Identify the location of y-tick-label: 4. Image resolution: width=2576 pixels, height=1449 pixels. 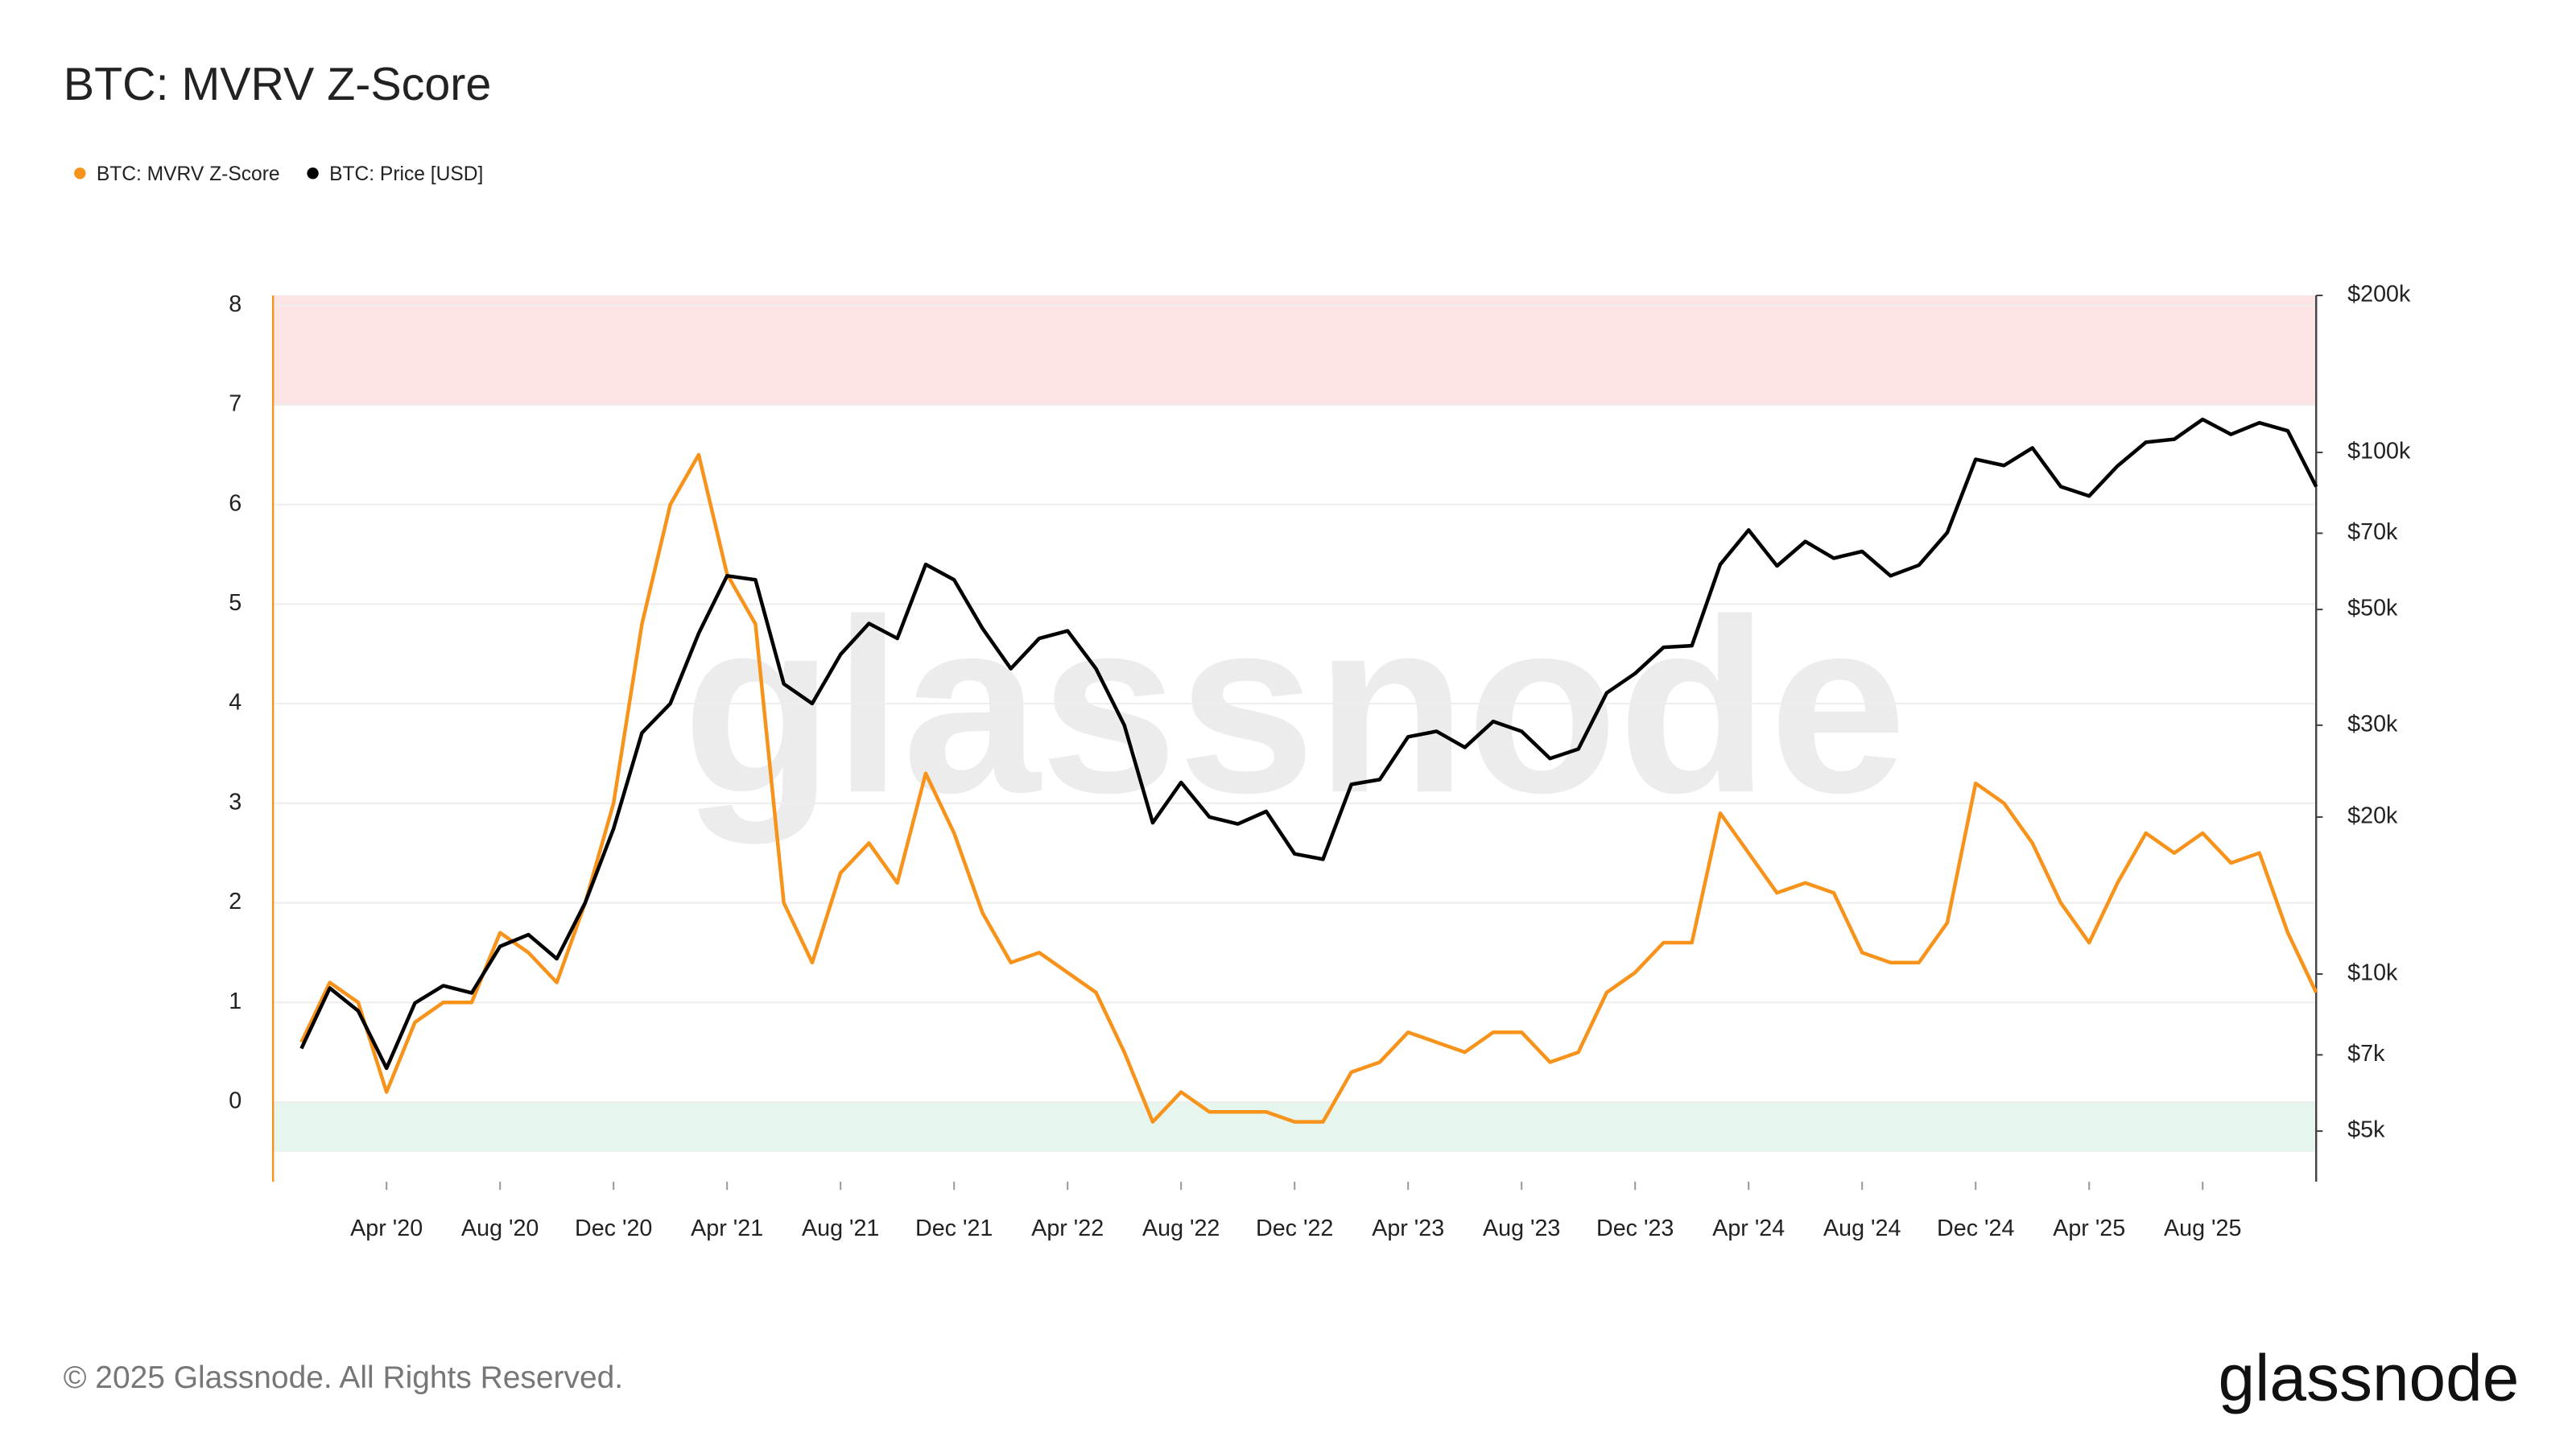
(235, 703).